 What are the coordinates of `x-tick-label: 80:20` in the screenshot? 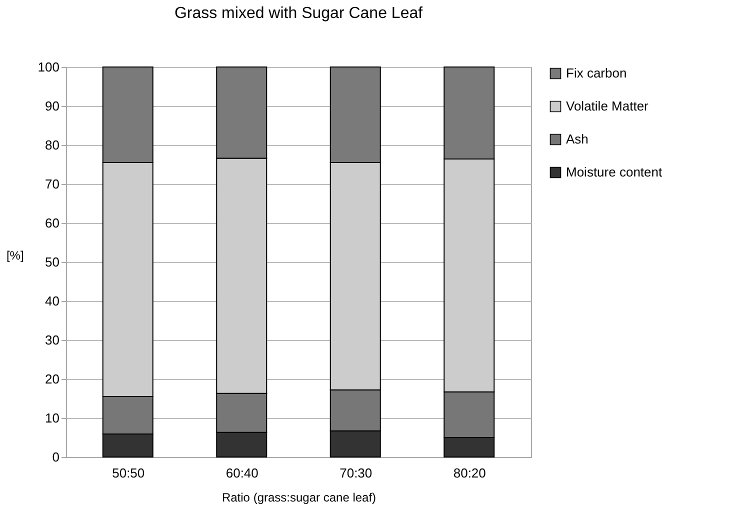 It's located at (469, 473).